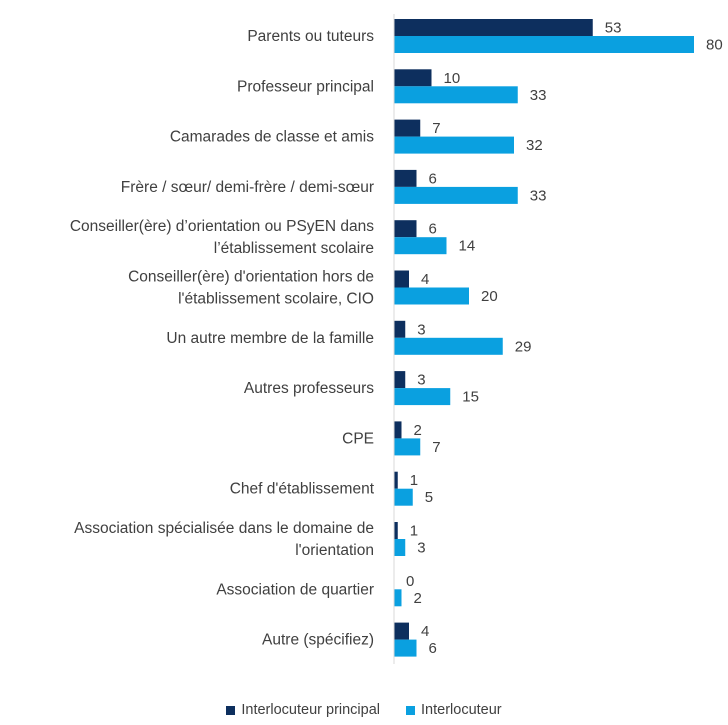 The height and width of the screenshot is (725, 728). I want to click on data-label-series-1-cat-13: 4, so click(425, 631).